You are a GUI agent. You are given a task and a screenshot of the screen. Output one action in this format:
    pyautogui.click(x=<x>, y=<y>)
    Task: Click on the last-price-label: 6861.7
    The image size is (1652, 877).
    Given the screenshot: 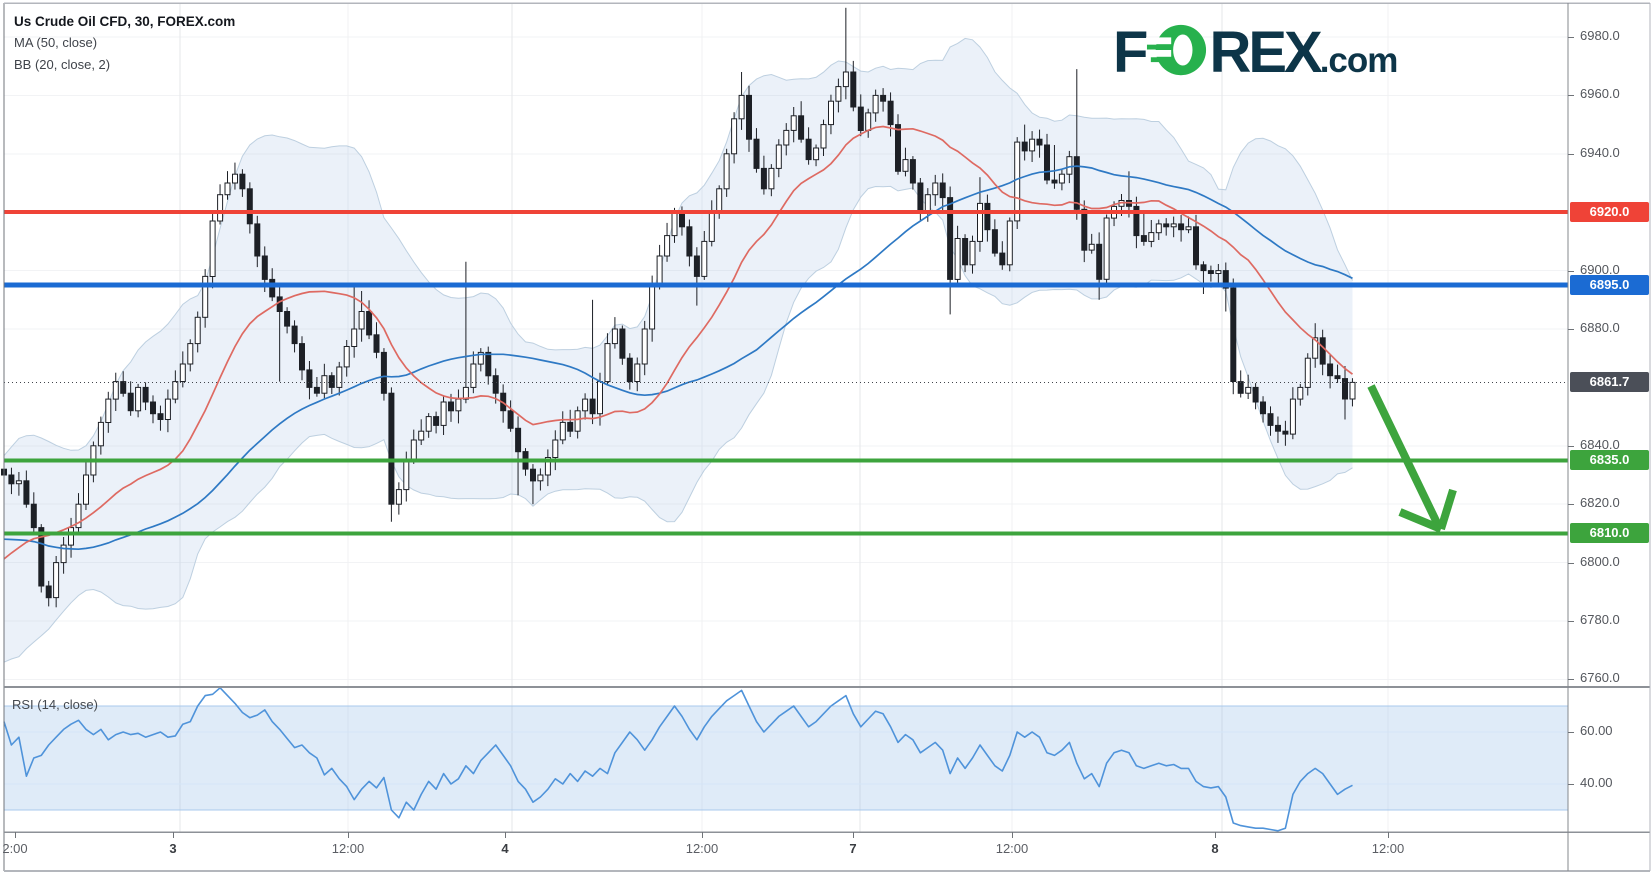 What is the action you would take?
    pyautogui.click(x=1609, y=382)
    